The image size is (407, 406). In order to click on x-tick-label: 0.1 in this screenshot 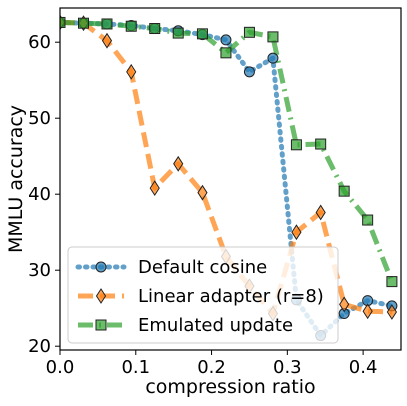, I will do `click(135, 367)`.